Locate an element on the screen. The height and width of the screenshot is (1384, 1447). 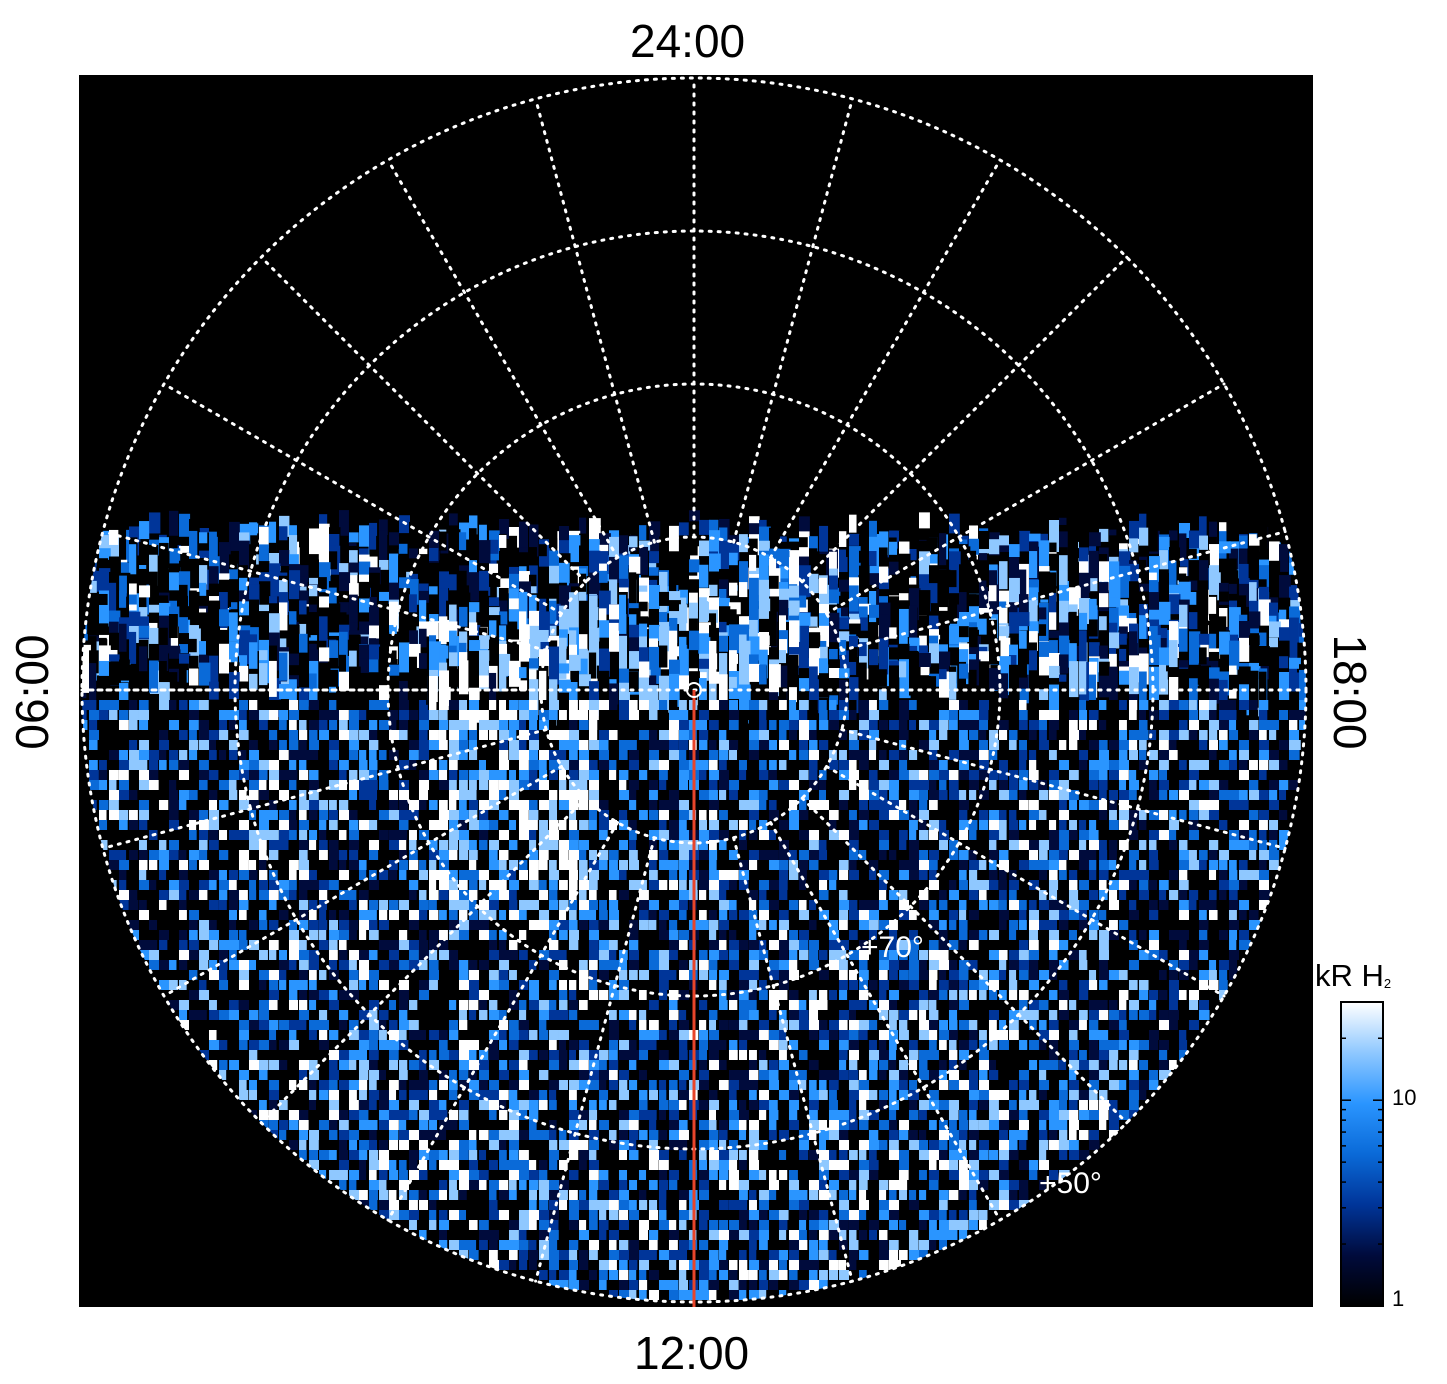
colorbar-tick-10: 10 is located at coordinates (1404, 1097).